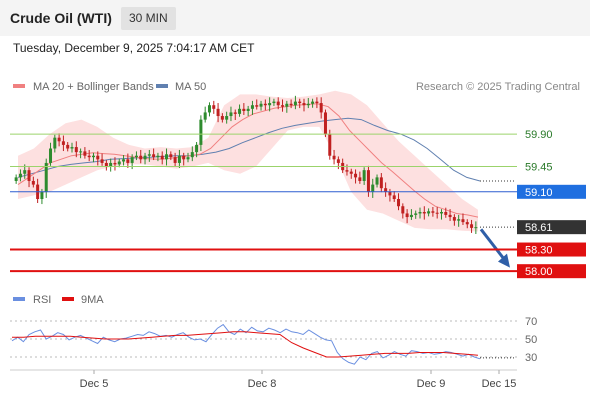  Describe the element at coordinates (148, 18) in the screenshot. I see `timeframe-badge: 30 MIN` at that location.